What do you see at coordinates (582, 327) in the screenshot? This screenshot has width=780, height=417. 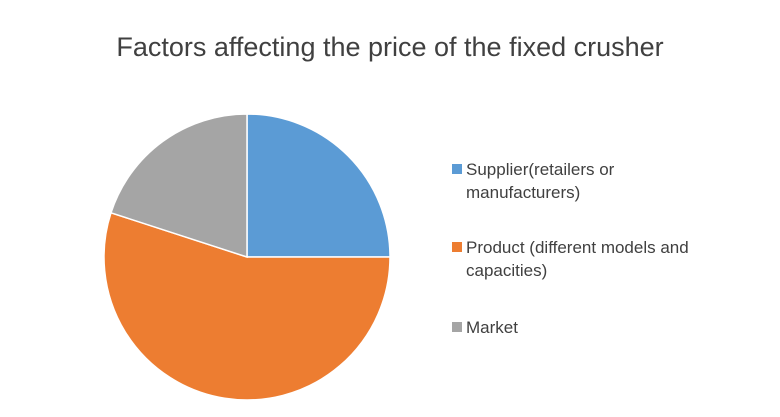 I see `legend-item: Market` at bounding box center [582, 327].